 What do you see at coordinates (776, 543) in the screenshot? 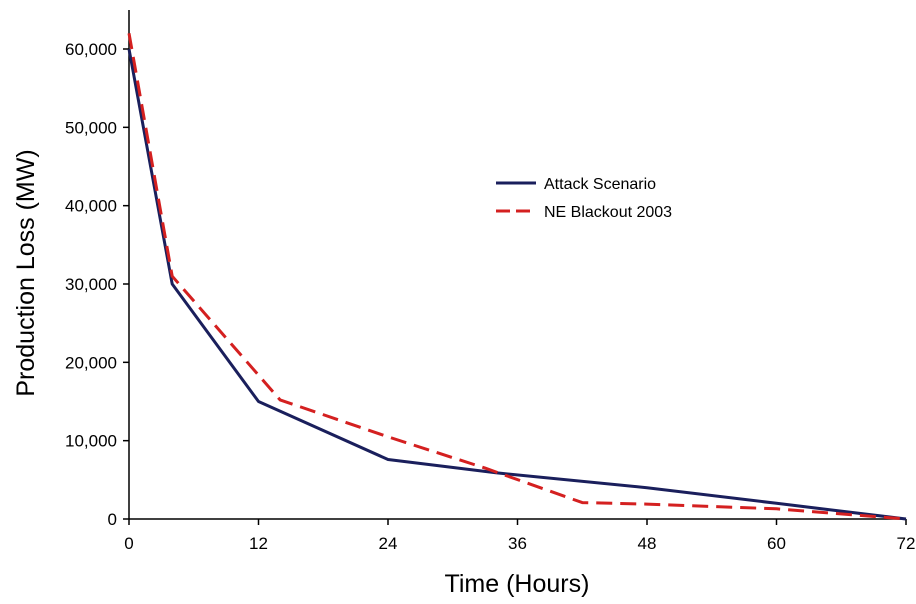
I see `x-tick-label: 60` at bounding box center [776, 543].